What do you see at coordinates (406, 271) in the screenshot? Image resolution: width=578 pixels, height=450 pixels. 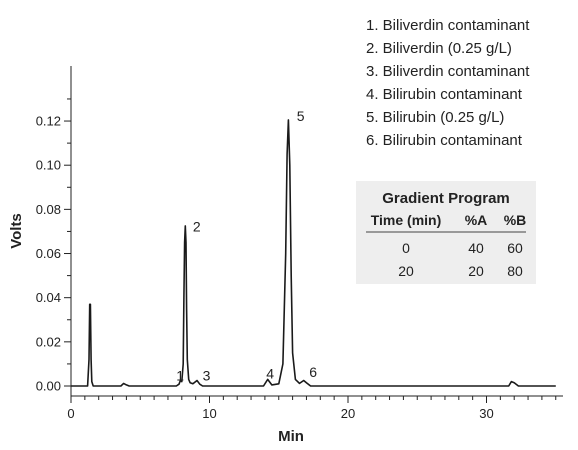 I see `gradient-row2-time: 20` at bounding box center [406, 271].